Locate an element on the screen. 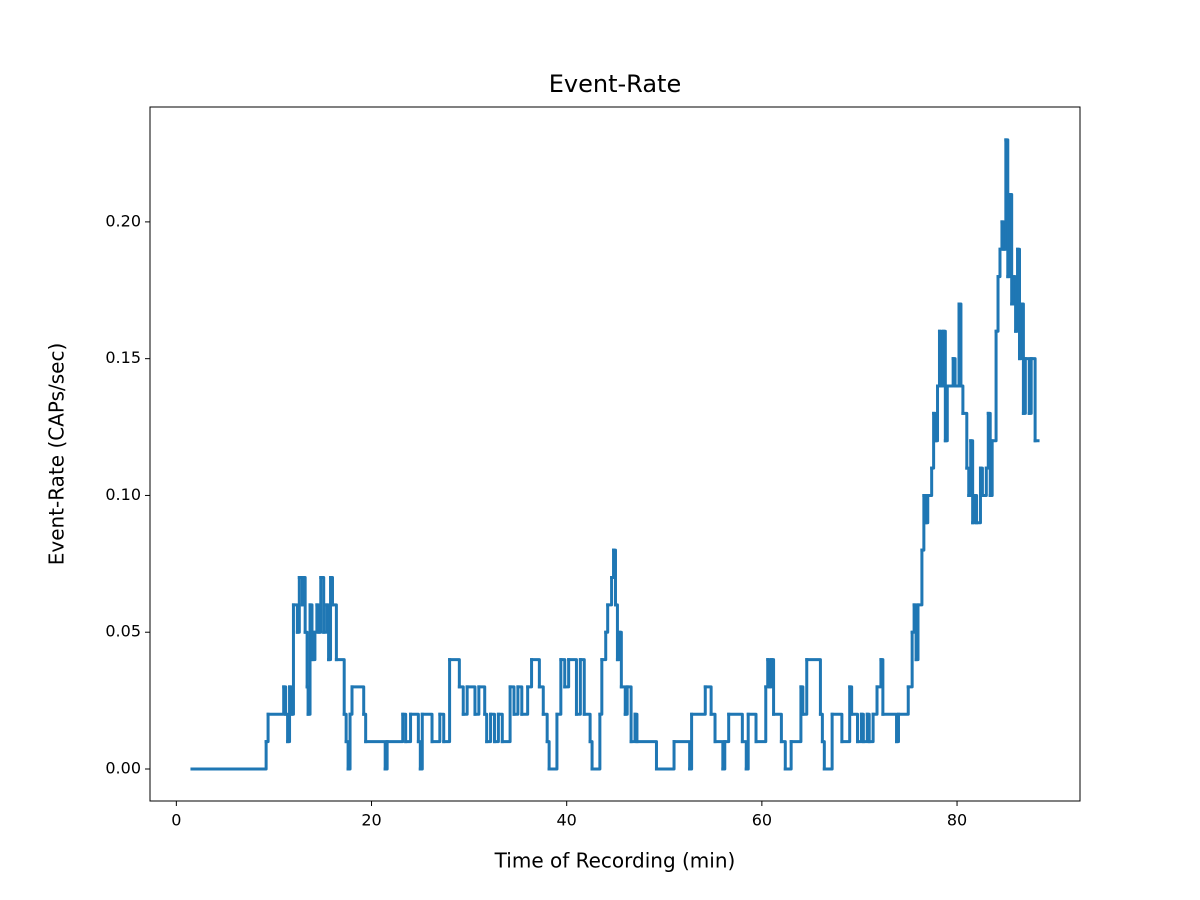  y-tick-label: 0.00 is located at coordinates (123, 767).